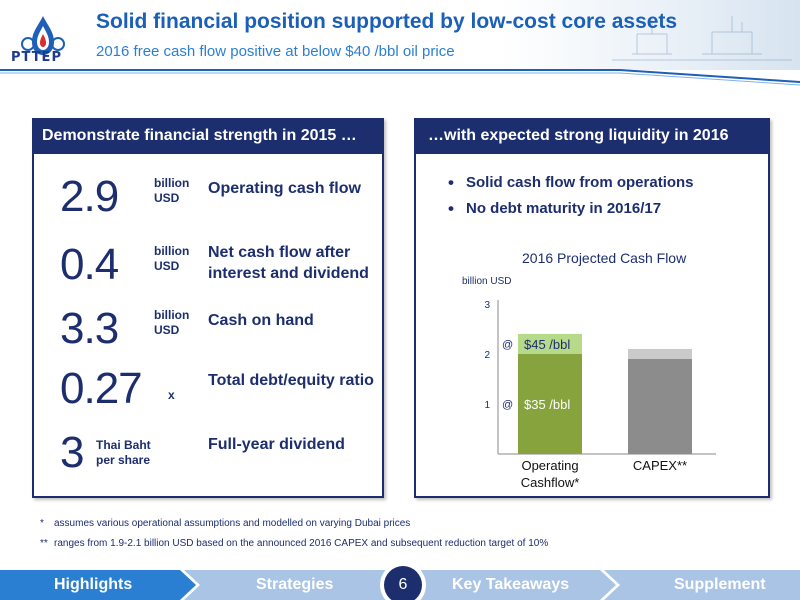 This screenshot has height=600, width=800. I want to click on metric-dividend: 3 Thai Baht per share Full-year dividend, so click(220, 452).